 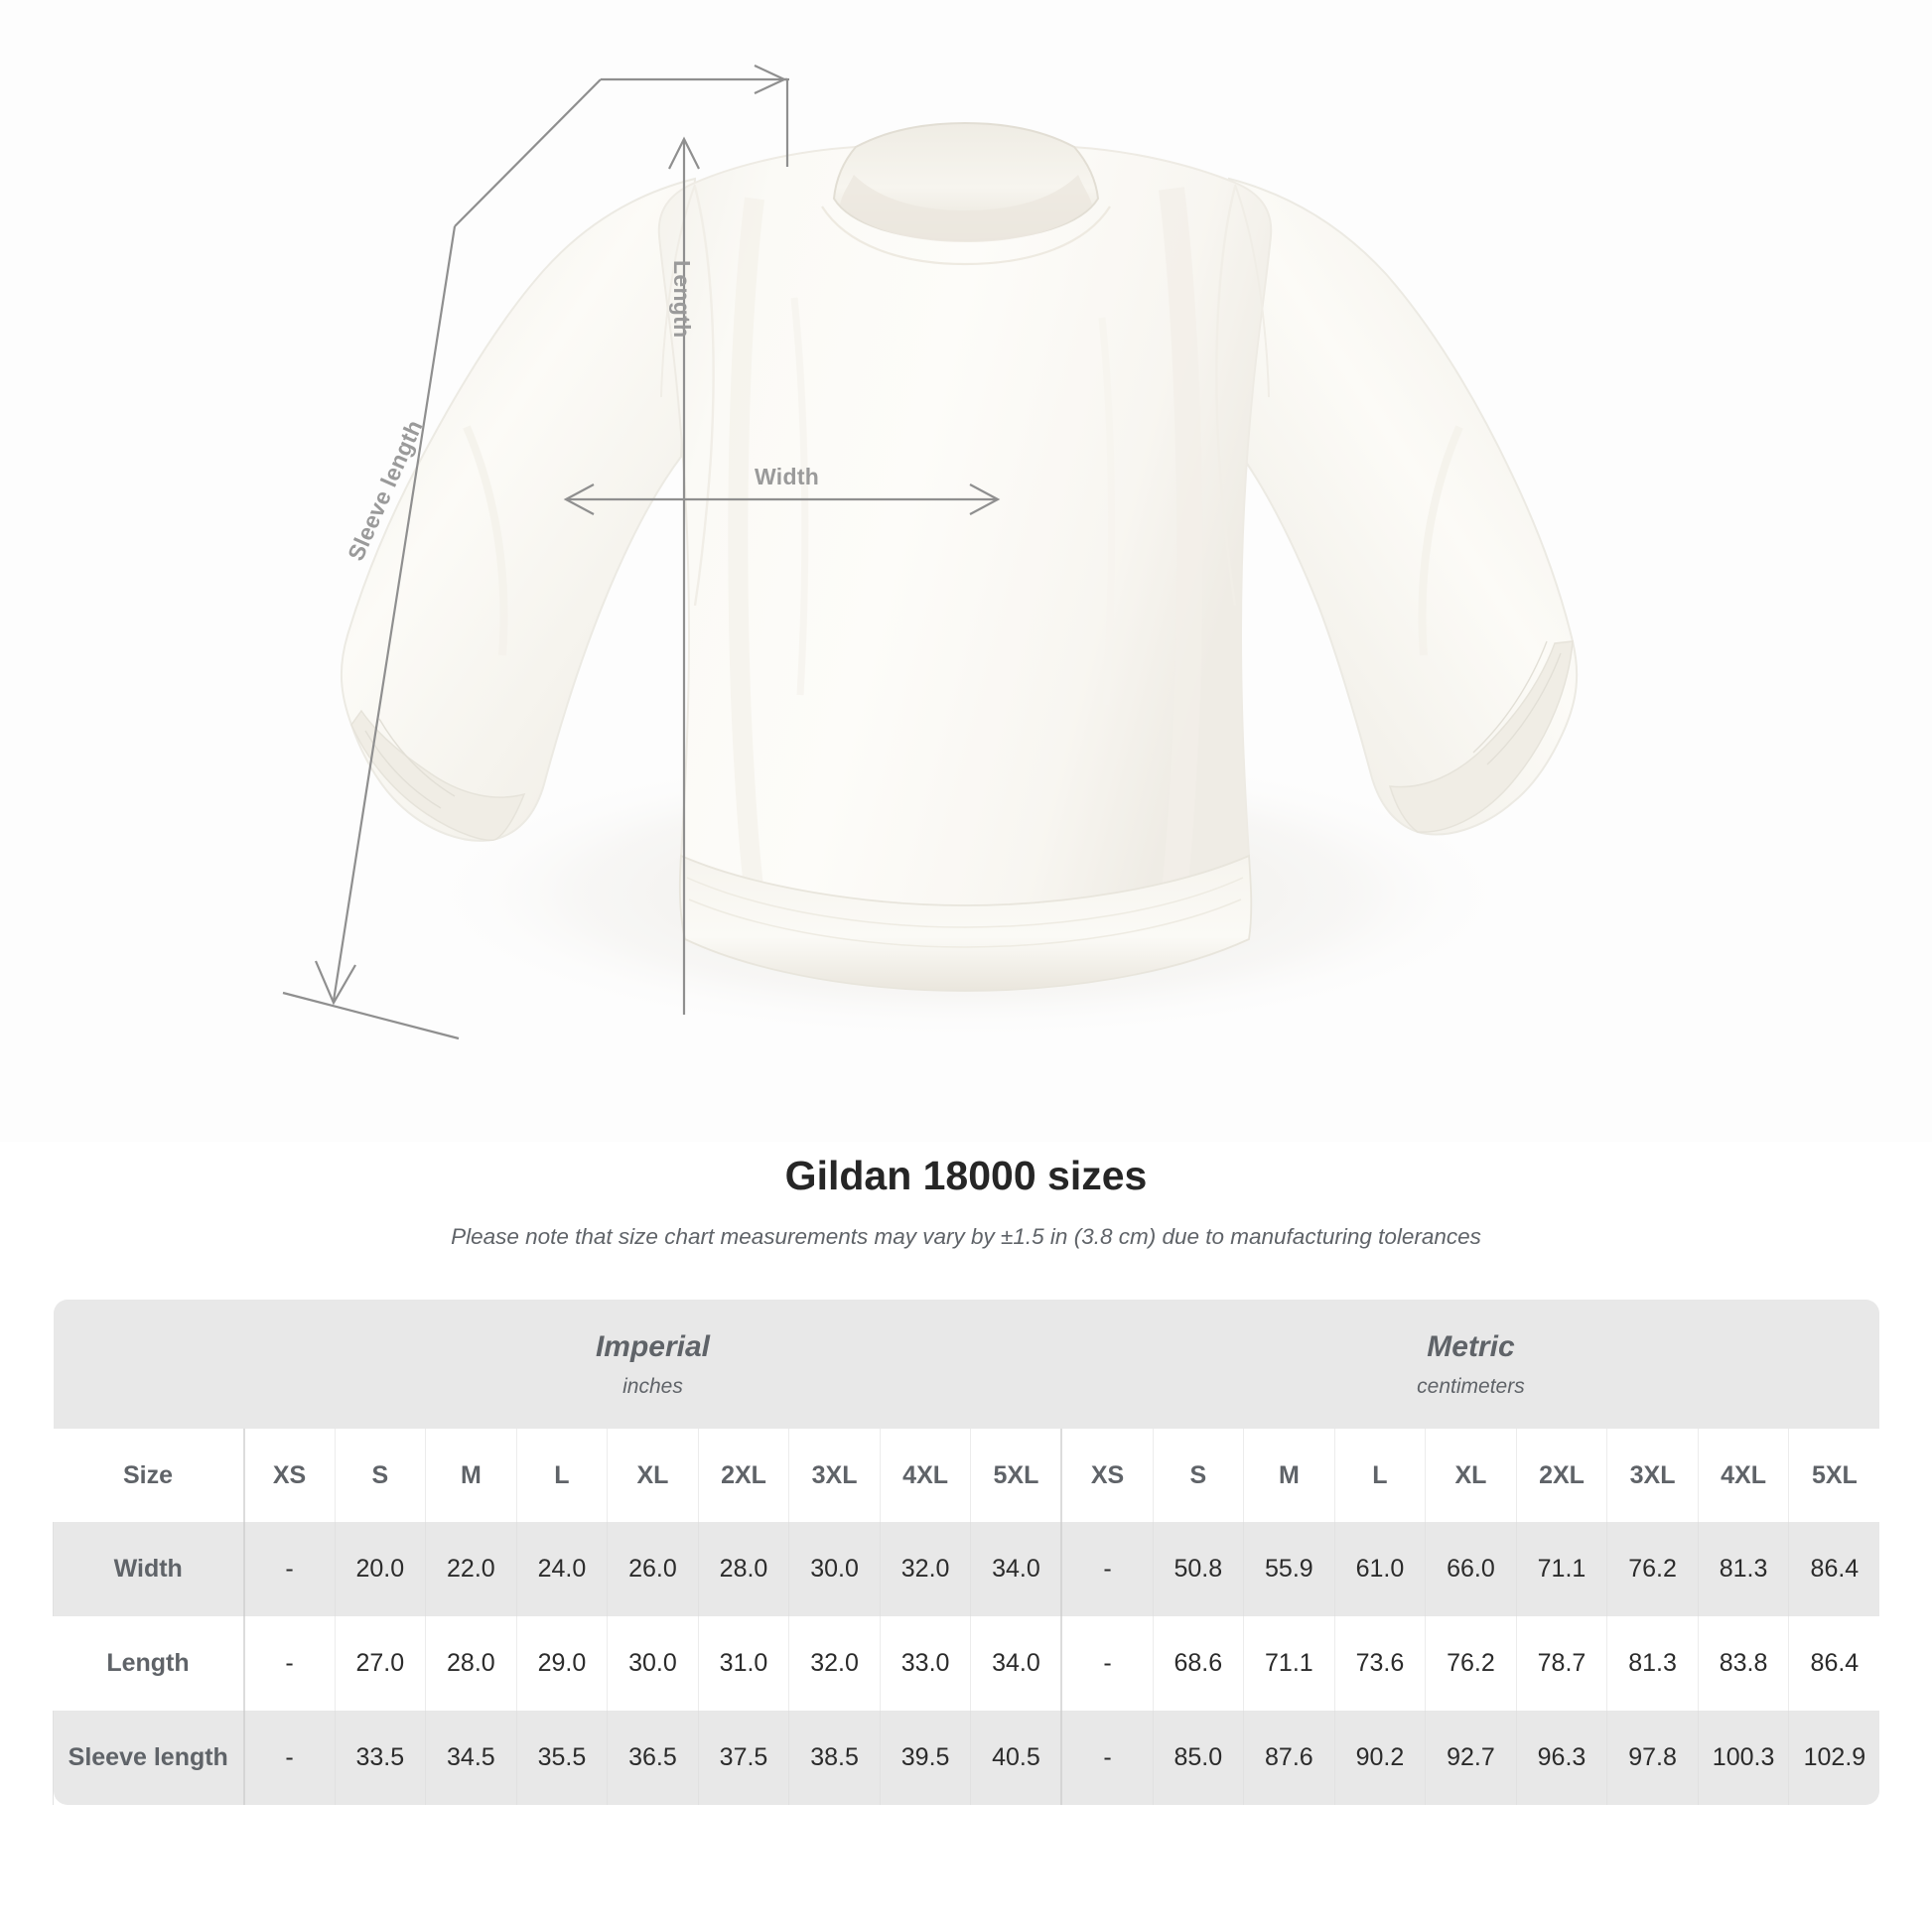 What do you see at coordinates (380, 1476) in the screenshot?
I see `size-header-imperial-s: S` at bounding box center [380, 1476].